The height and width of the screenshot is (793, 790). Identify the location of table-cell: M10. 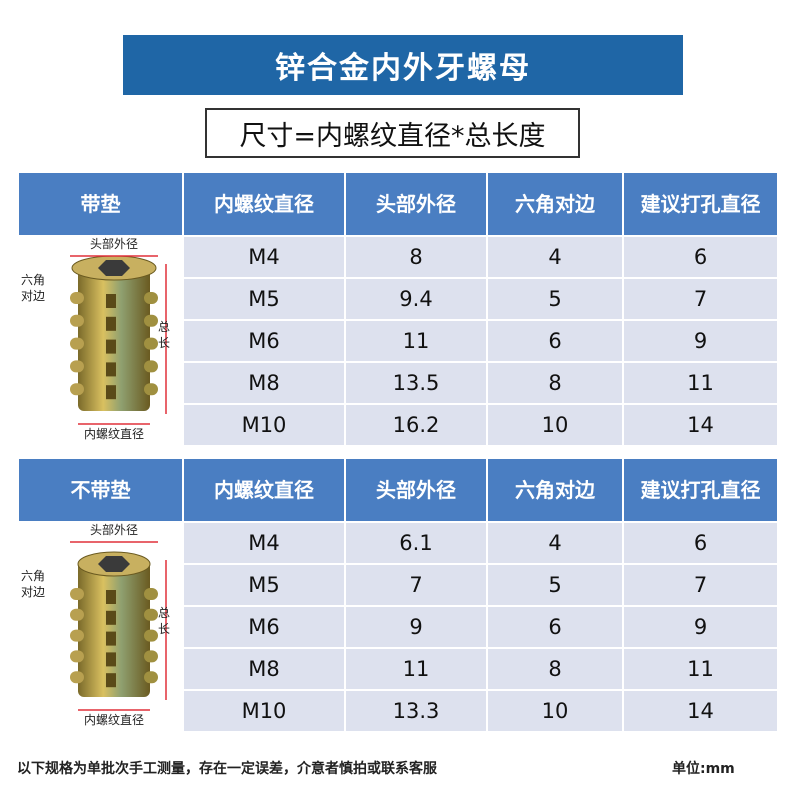
(264, 711).